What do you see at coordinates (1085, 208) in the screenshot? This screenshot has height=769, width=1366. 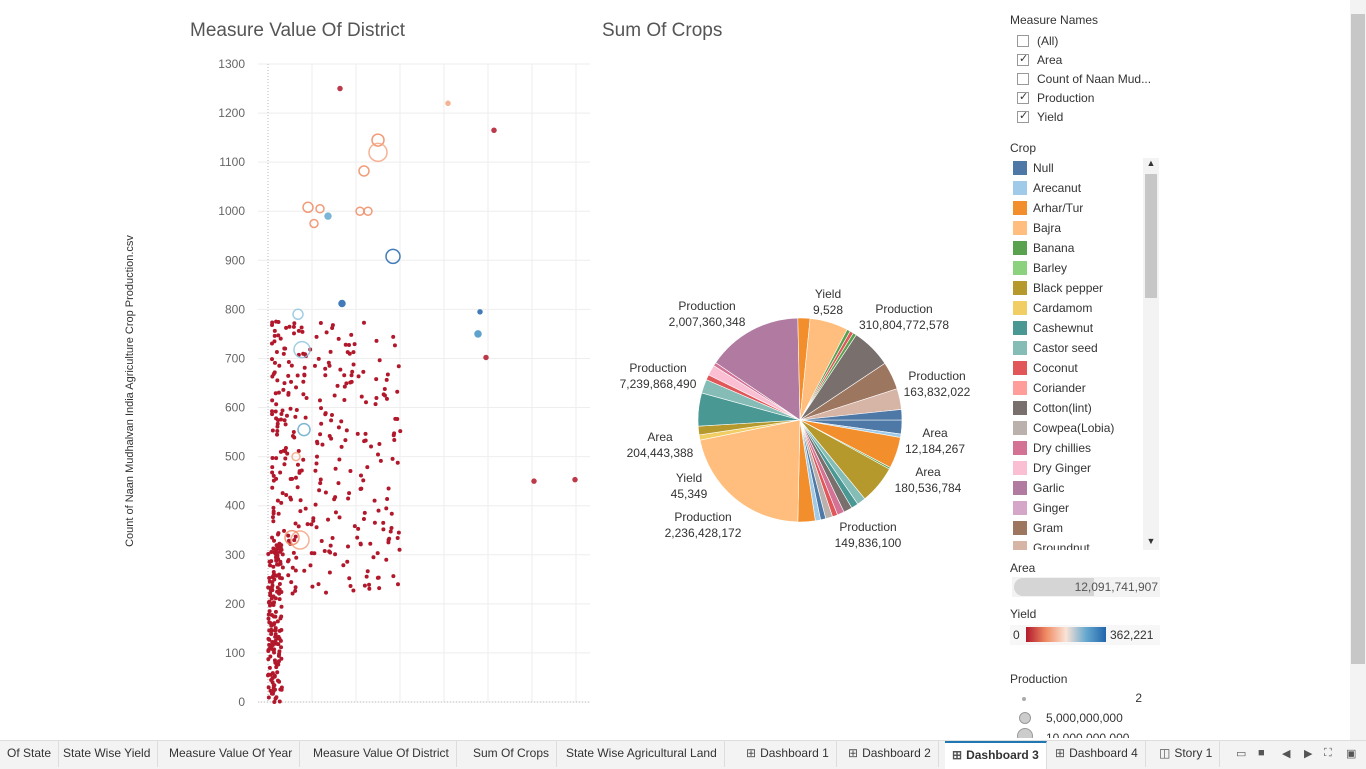 I see `crop-legend-item: Arhar/Tur` at bounding box center [1085, 208].